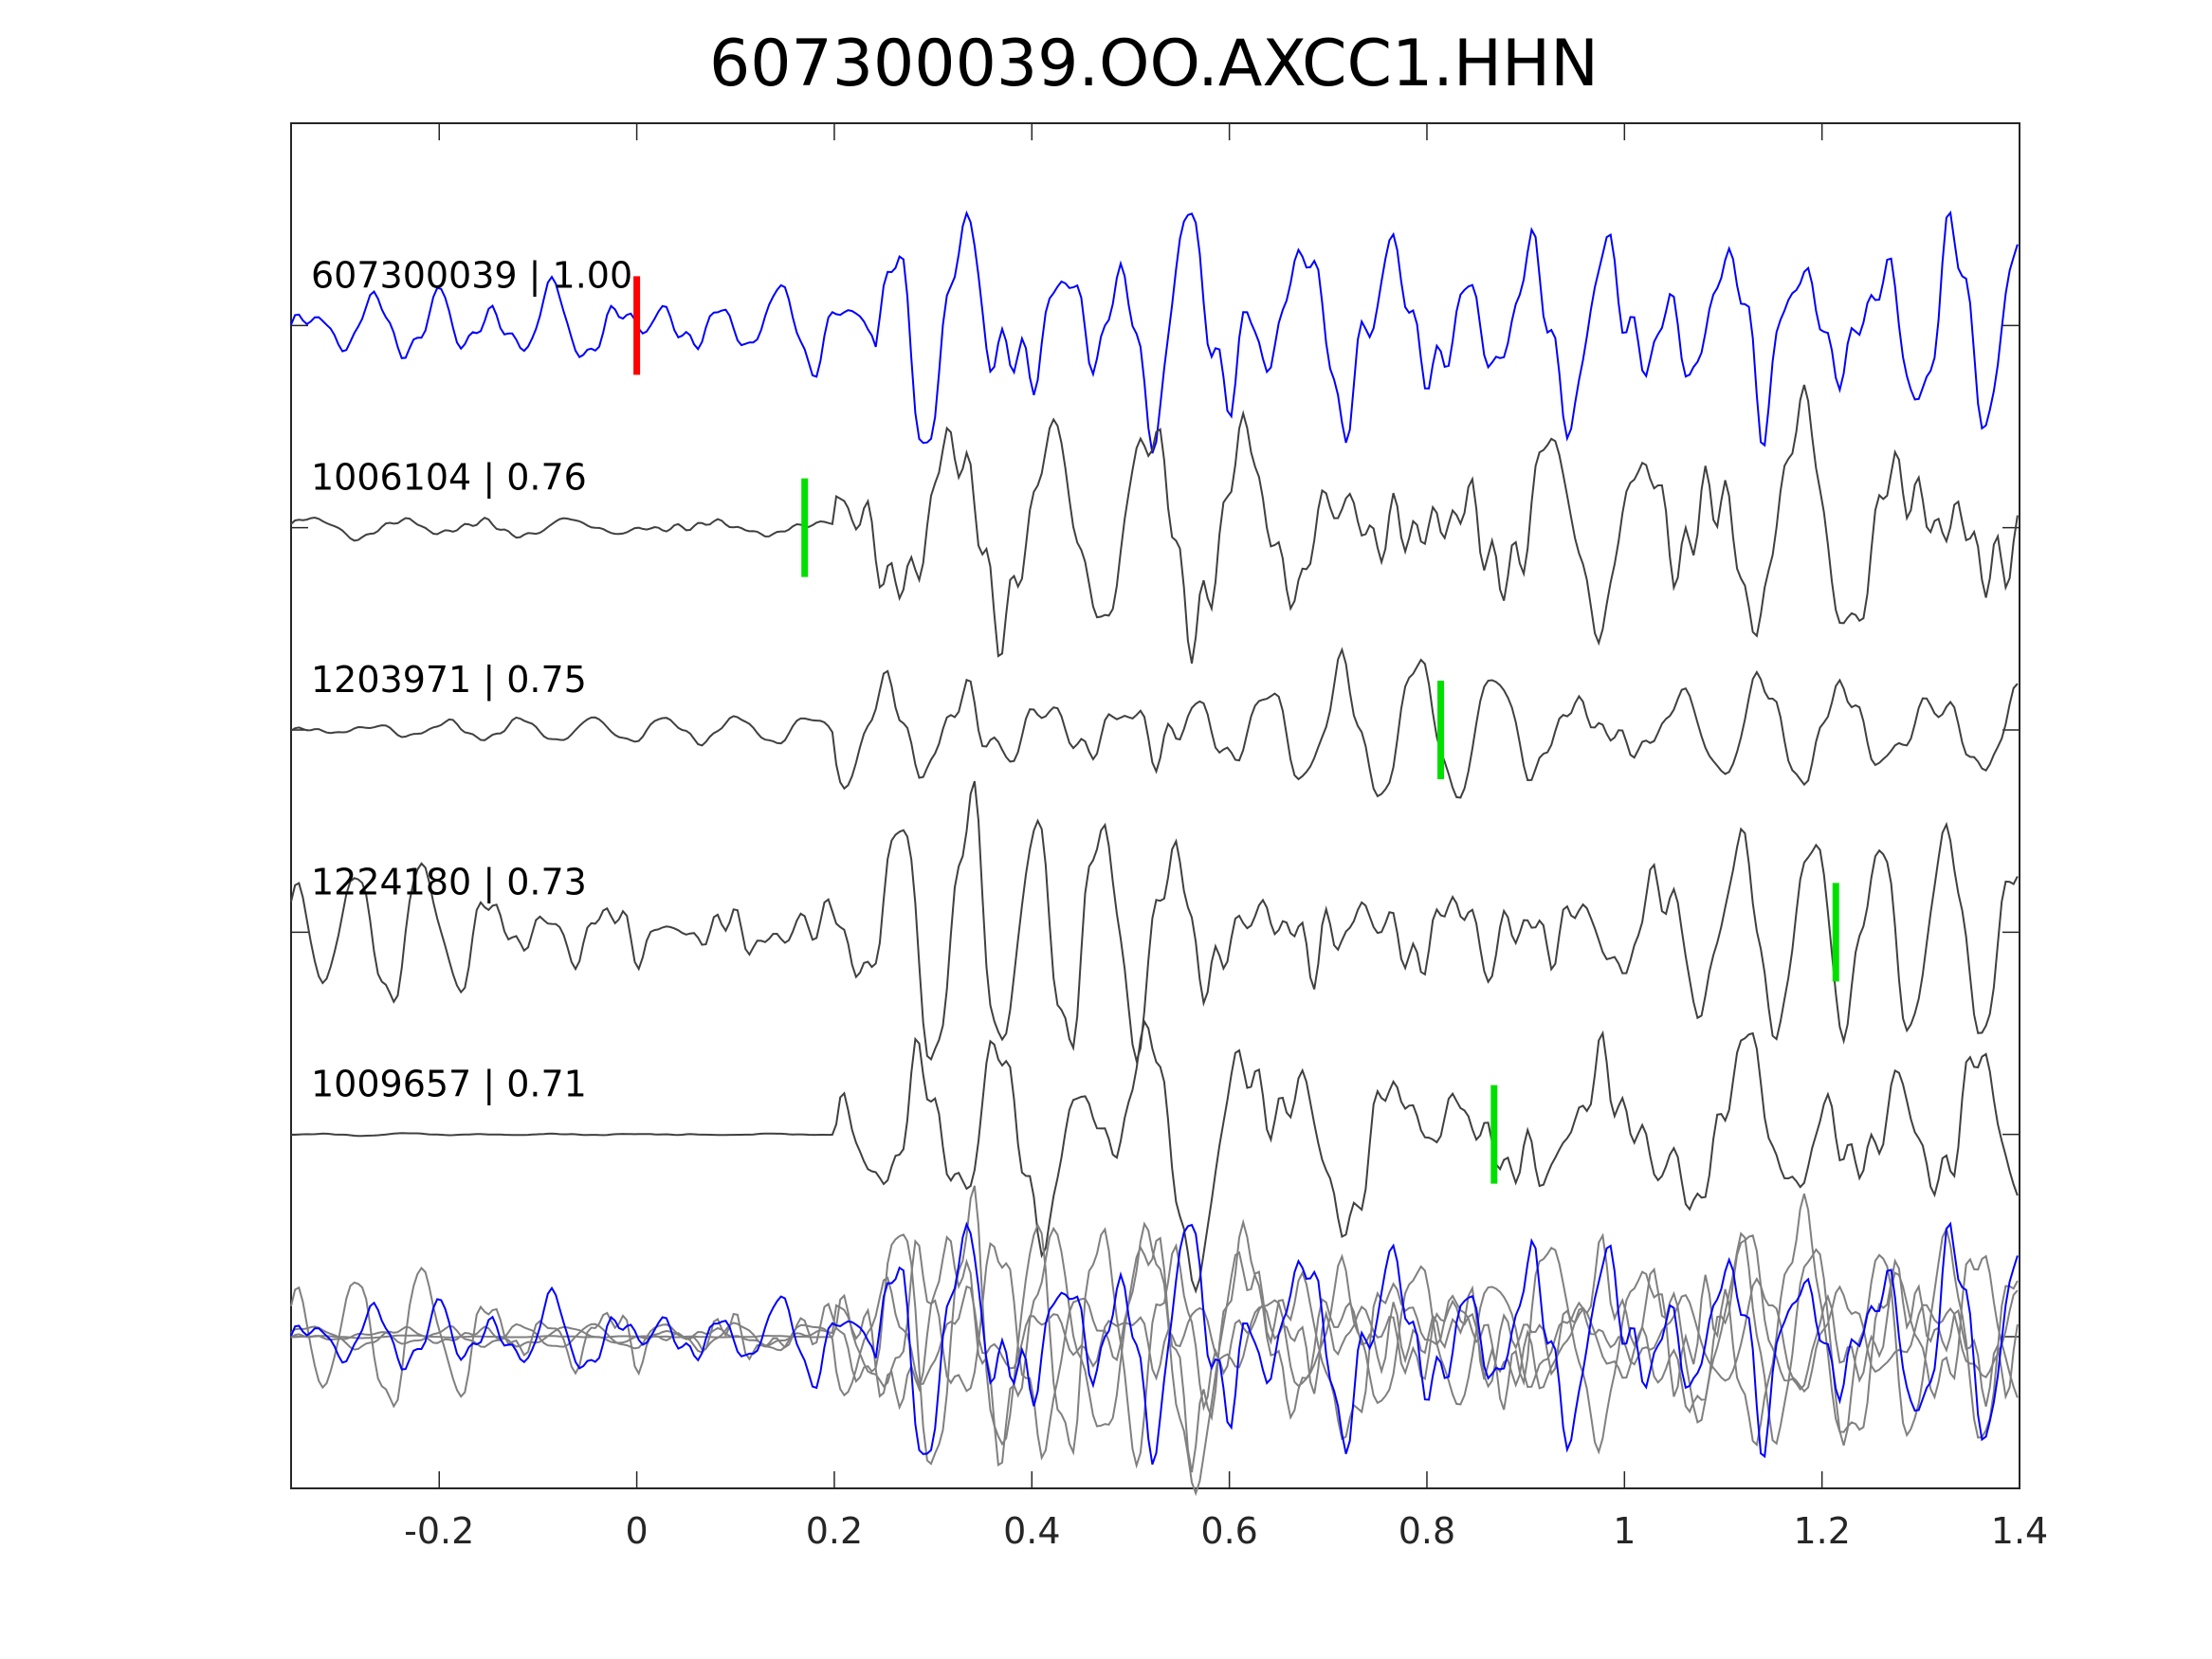  What do you see at coordinates (449, 1085) in the screenshot?
I see `trace-label-5: 1009657 | 0.71` at bounding box center [449, 1085].